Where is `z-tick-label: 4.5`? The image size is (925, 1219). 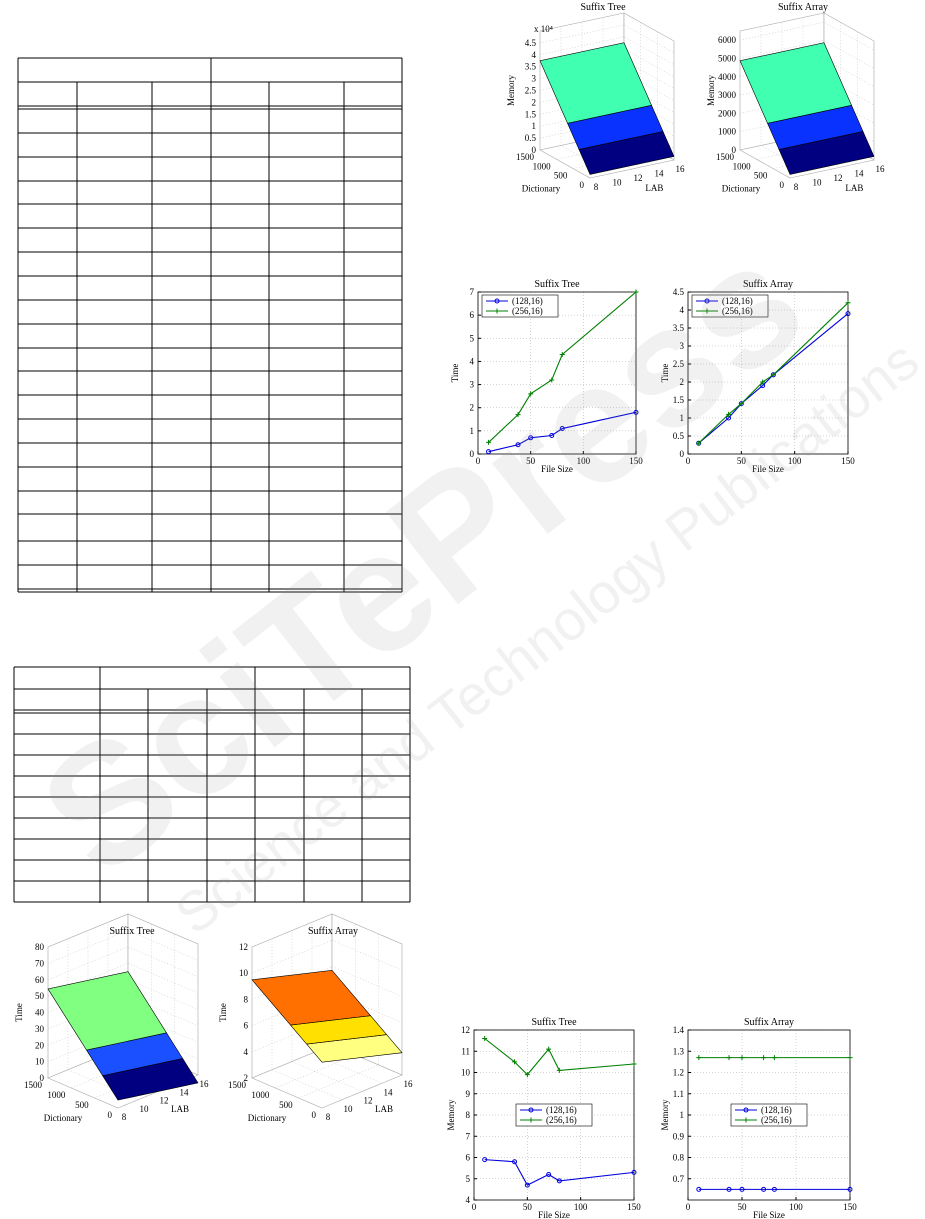
z-tick-label: 4.5 is located at coordinates (531, 43).